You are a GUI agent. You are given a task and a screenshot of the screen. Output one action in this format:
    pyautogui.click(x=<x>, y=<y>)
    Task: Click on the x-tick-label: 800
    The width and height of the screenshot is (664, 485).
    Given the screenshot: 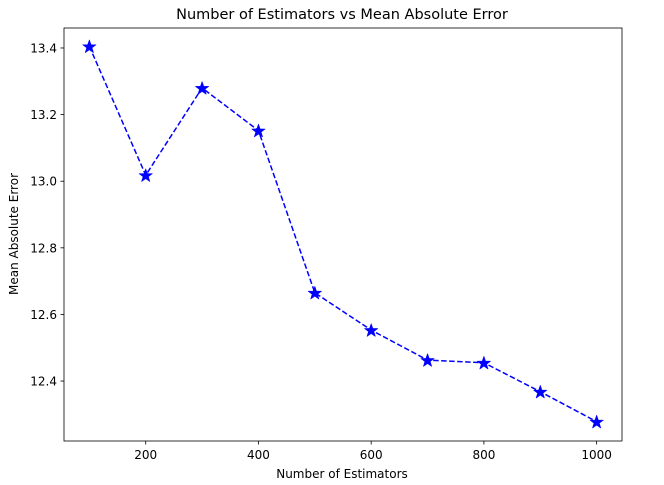 What is the action you would take?
    pyautogui.click(x=483, y=455)
    